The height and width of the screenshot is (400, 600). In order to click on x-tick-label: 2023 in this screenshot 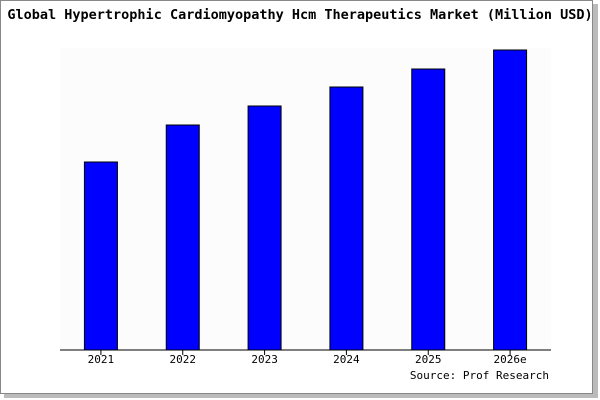, I will do `click(264, 359)`.